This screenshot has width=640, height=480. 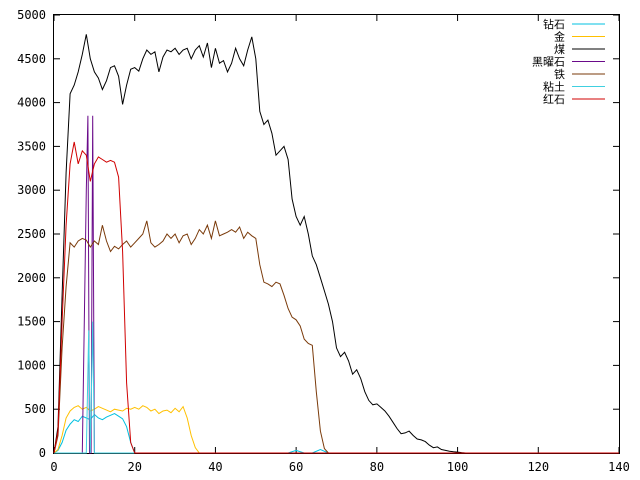 I want to click on legend-label: 黑曜石, so click(x=548, y=62).